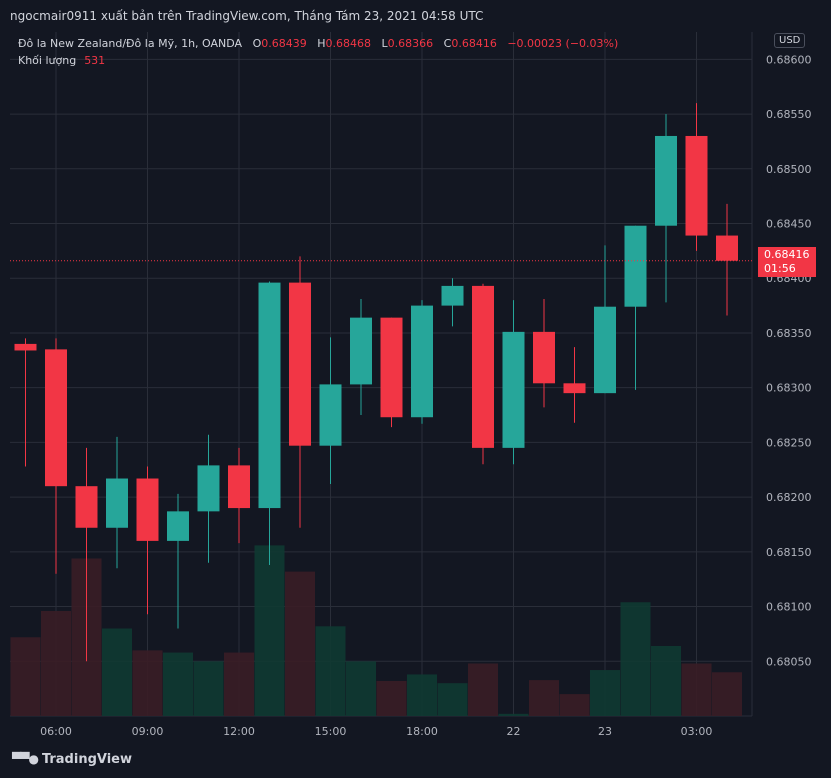 The width and height of the screenshot is (831, 778). Describe the element at coordinates (789, 169) in the screenshot. I see `y-tick-label: 0.68500` at that location.